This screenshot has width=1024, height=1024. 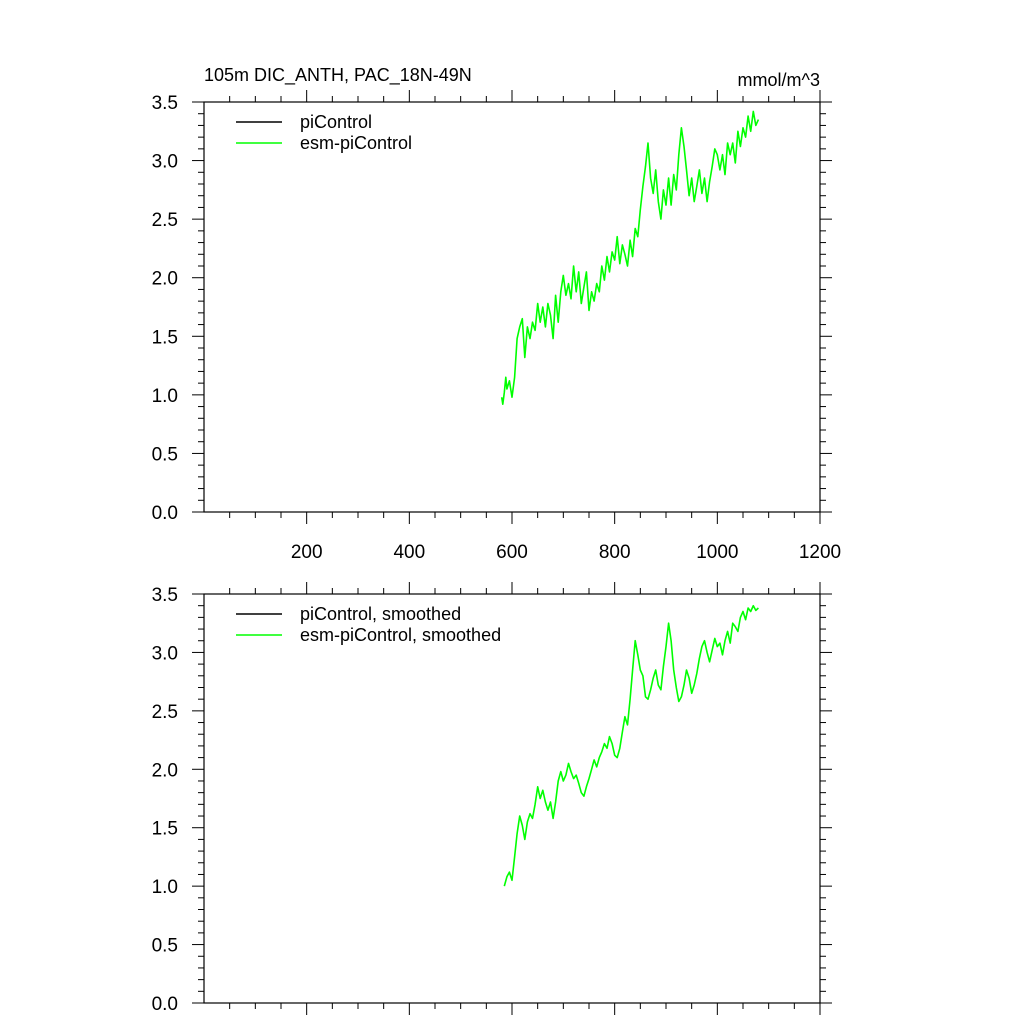 What do you see at coordinates (409, 552) in the screenshot?
I see `x-tick-label: 400` at bounding box center [409, 552].